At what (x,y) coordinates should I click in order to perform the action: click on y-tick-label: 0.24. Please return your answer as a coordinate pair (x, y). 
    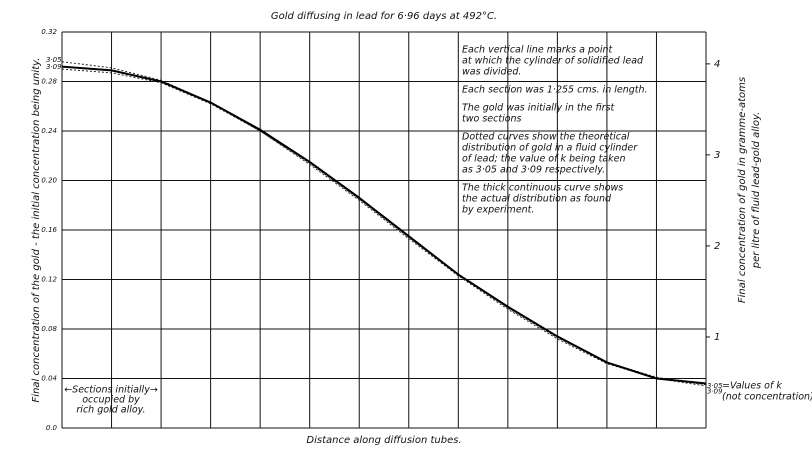
    Looking at the image, I should click on (49, 131).